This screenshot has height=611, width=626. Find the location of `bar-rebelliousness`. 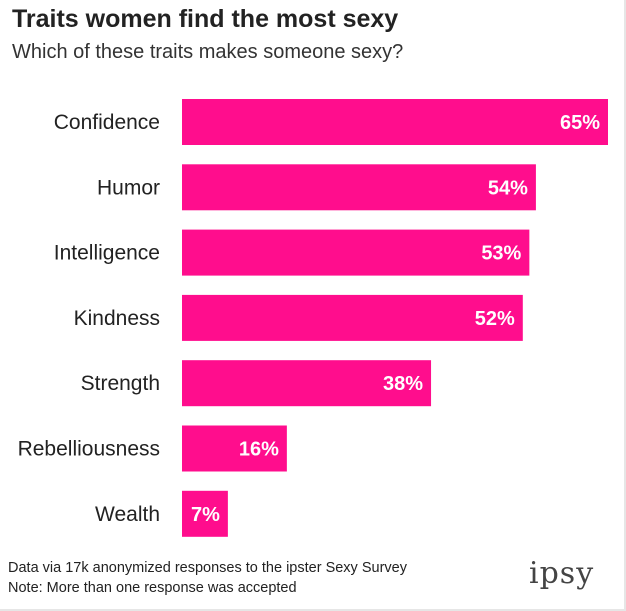

bar-rebelliousness is located at coordinates (234, 448).